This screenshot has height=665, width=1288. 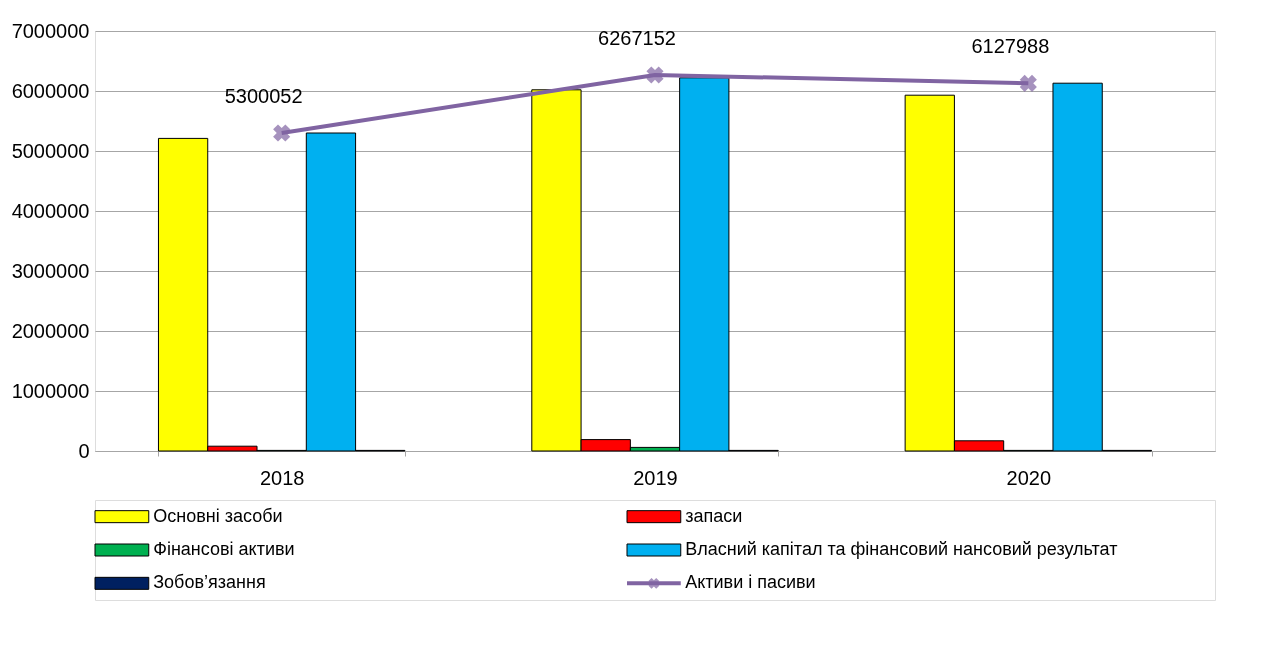 What do you see at coordinates (50, 270) in the screenshot?
I see `y-tick-label: 3000000` at bounding box center [50, 270].